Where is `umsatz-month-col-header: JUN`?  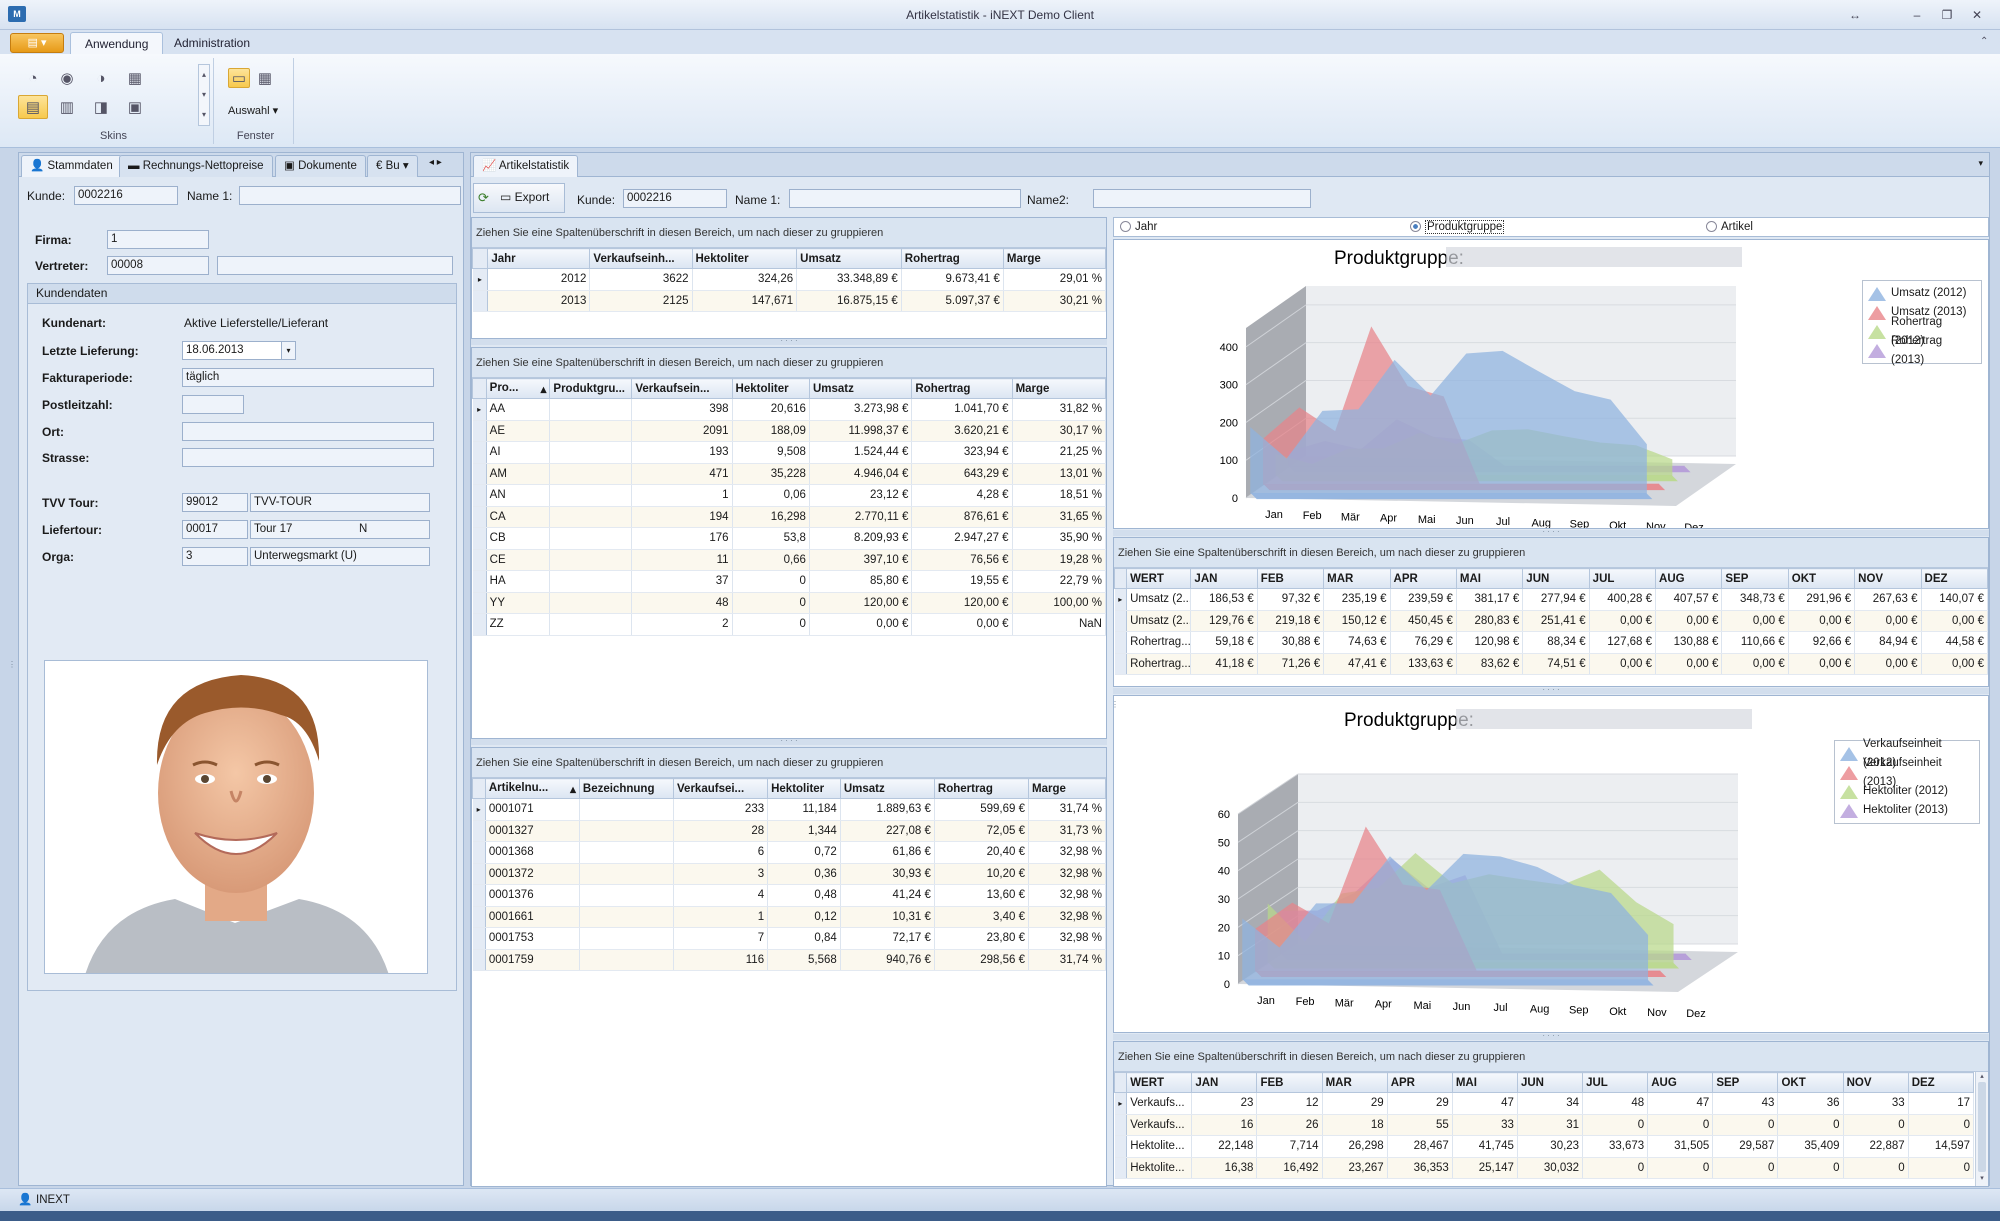 umsatz-month-col-header: JUN is located at coordinates (1556, 578).